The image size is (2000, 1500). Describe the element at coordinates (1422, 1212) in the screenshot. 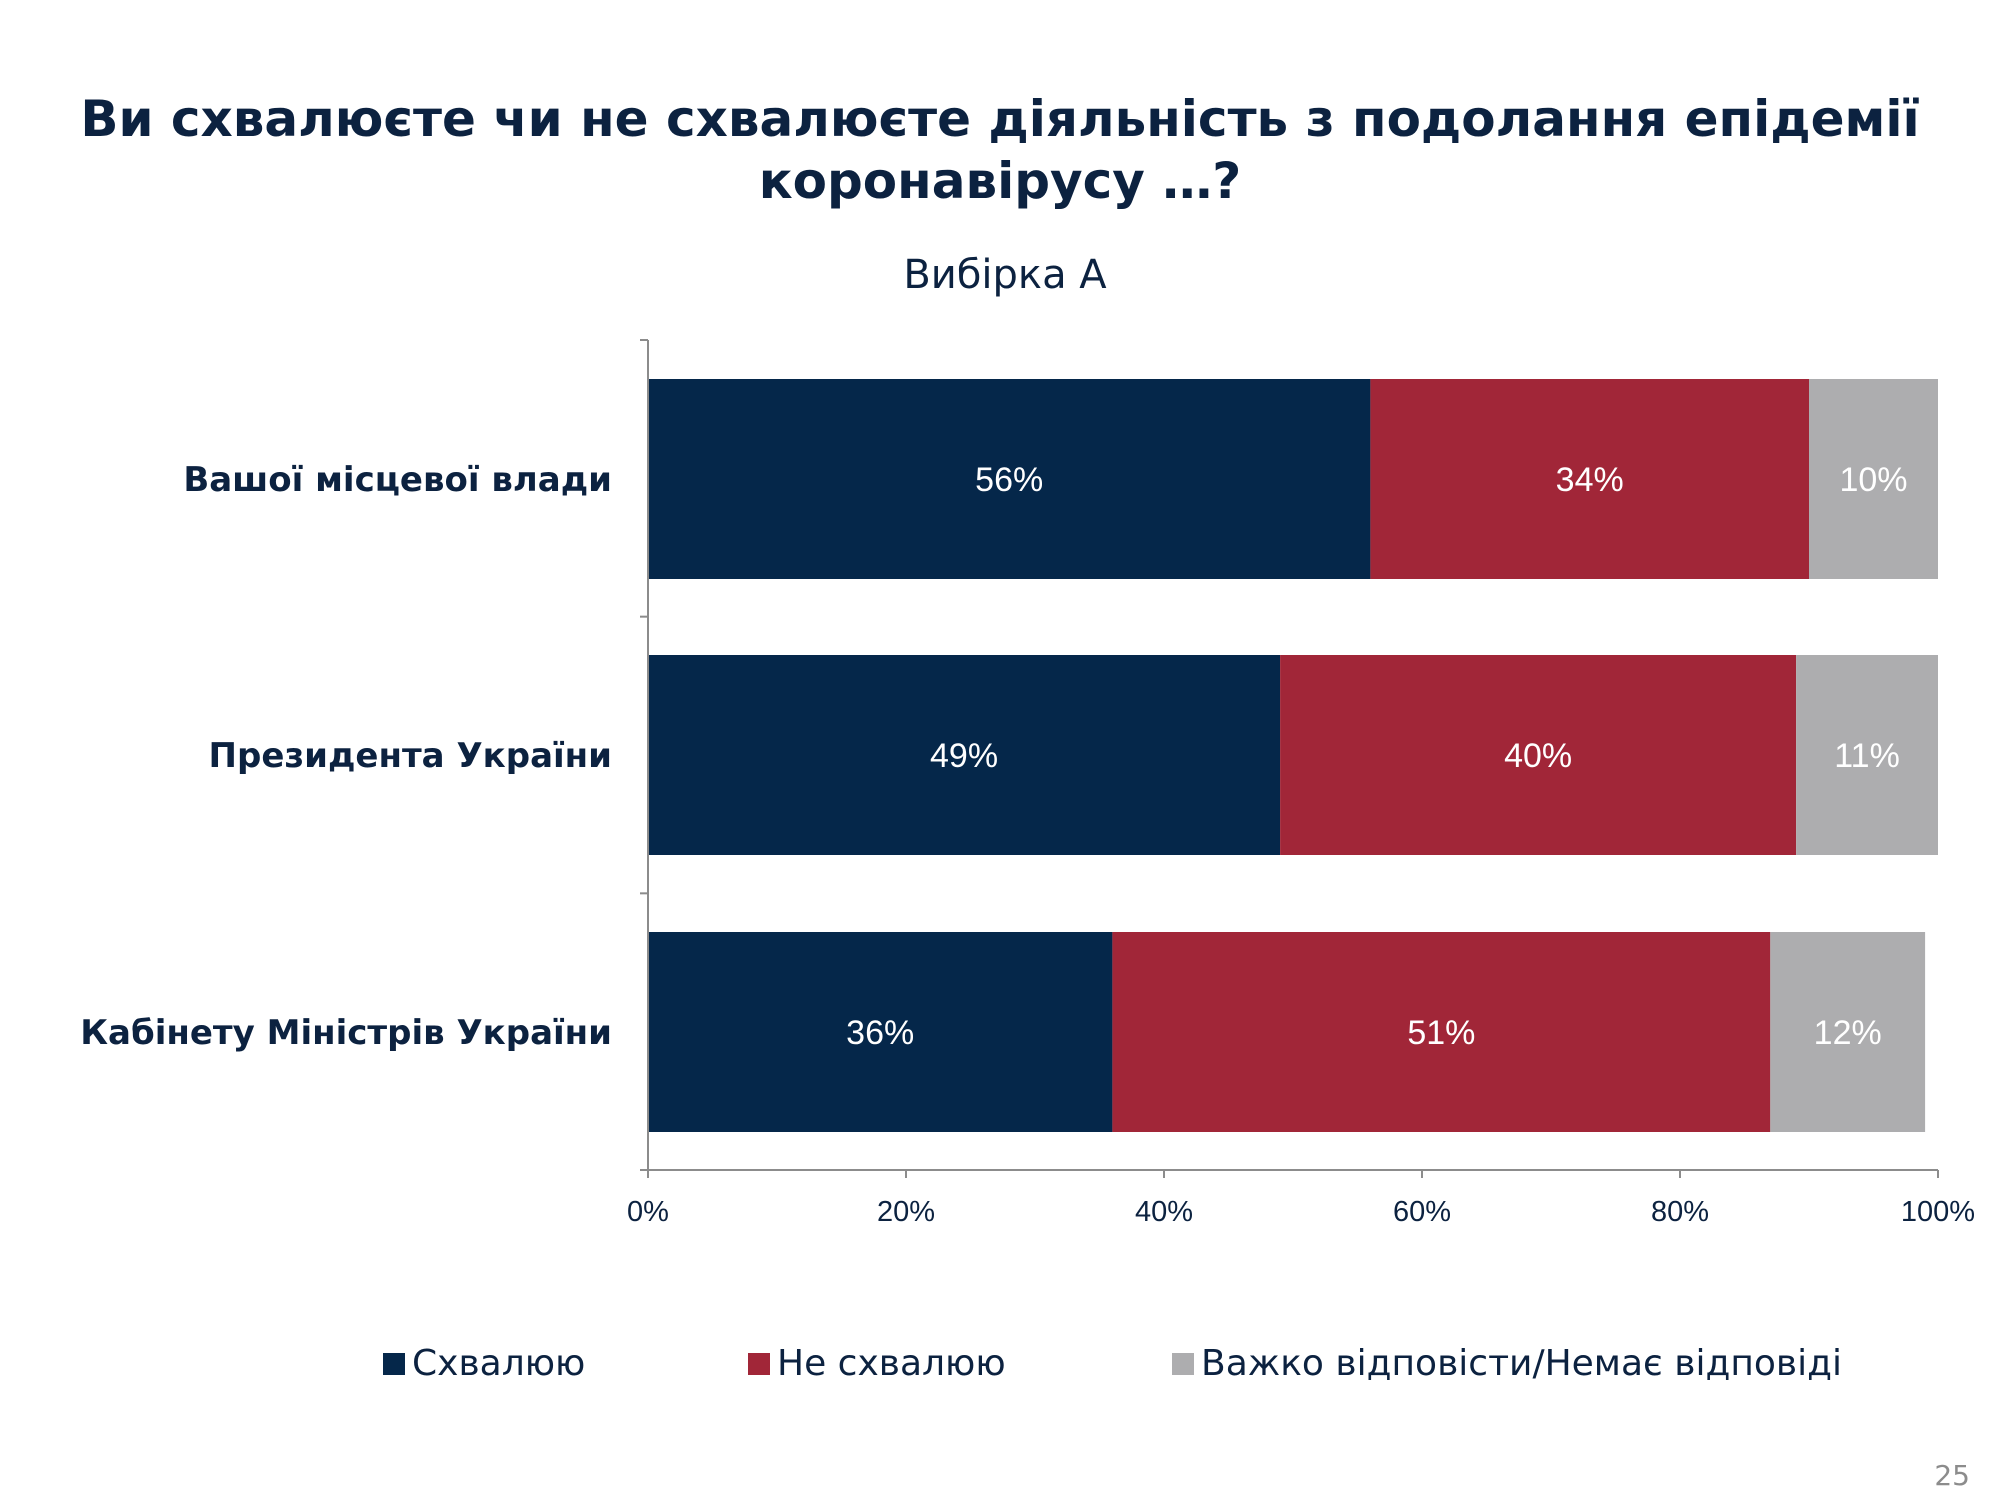

I see `x-tick-label: 60%` at that location.